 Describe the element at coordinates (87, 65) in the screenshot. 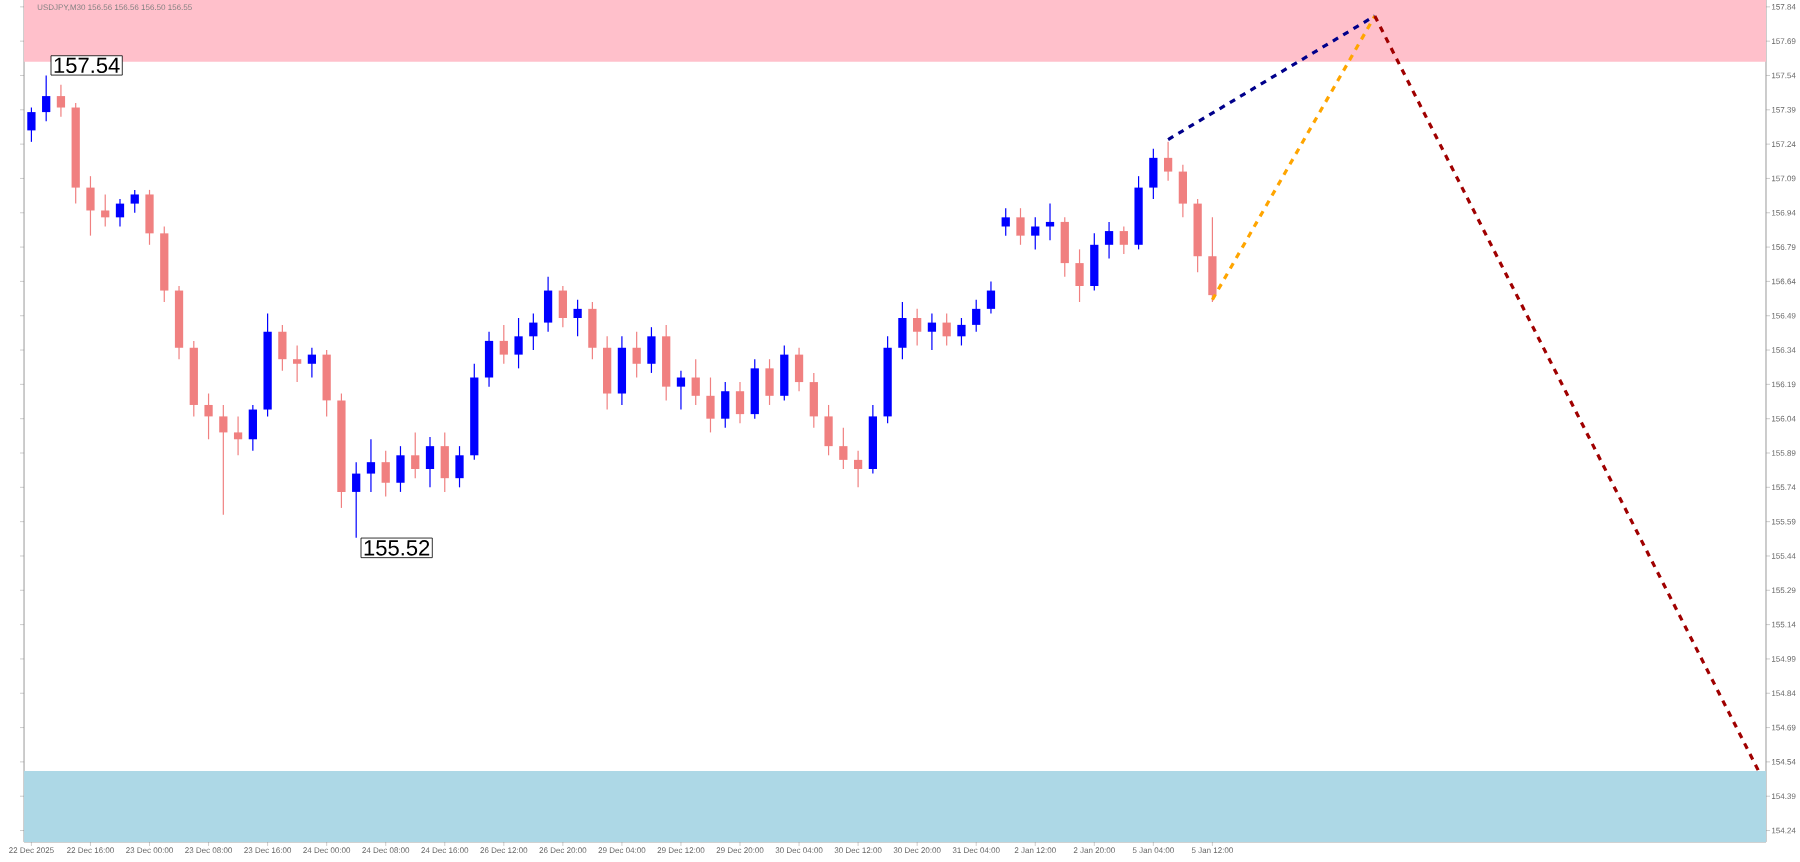

I see `annotation: 157.54` at that location.